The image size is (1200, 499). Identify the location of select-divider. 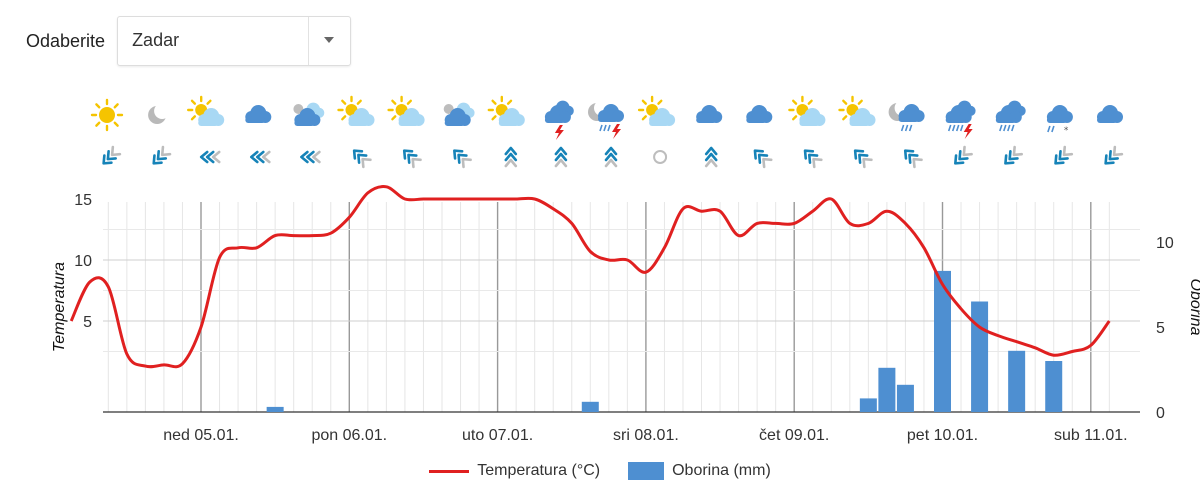
(309, 41).